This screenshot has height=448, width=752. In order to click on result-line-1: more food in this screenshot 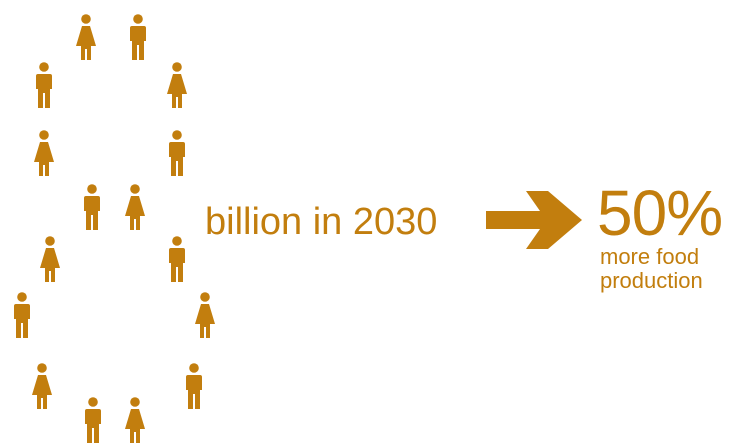, I will do `click(650, 256)`.